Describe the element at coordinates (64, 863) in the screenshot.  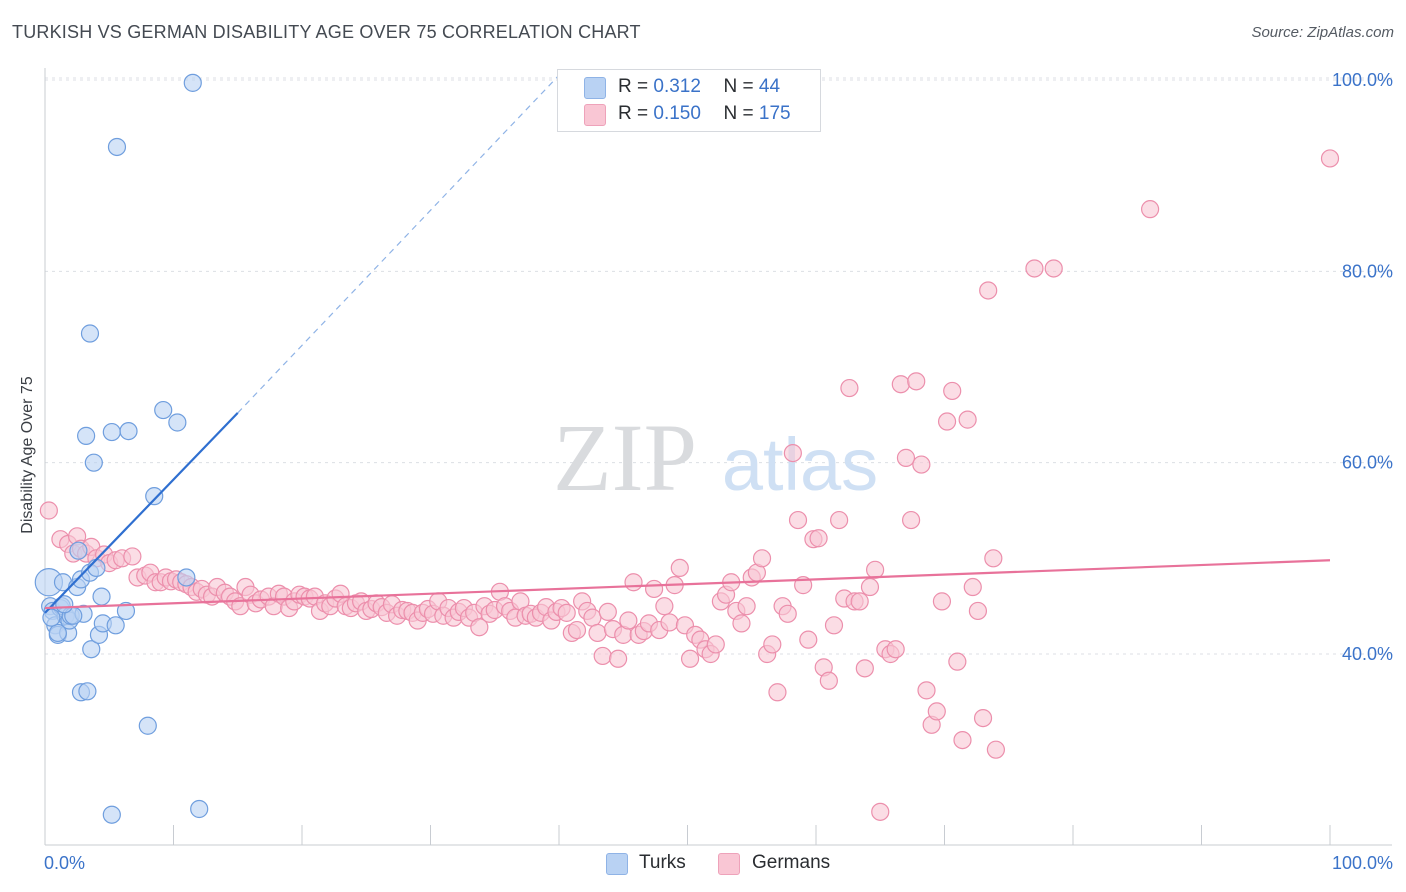
I see `x-tick-label-min: 0.0%` at that location.